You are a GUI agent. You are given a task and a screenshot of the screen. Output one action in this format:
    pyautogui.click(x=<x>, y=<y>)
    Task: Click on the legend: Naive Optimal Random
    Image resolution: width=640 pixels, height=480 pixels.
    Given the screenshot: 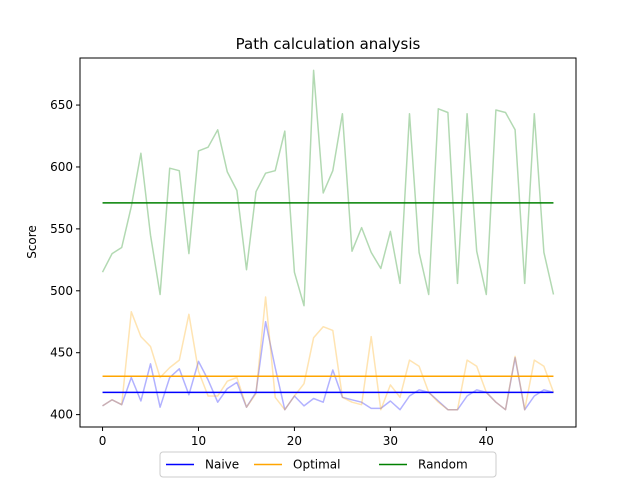 What is the action you would take?
    pyautogui.click(x=328, y=464)
    